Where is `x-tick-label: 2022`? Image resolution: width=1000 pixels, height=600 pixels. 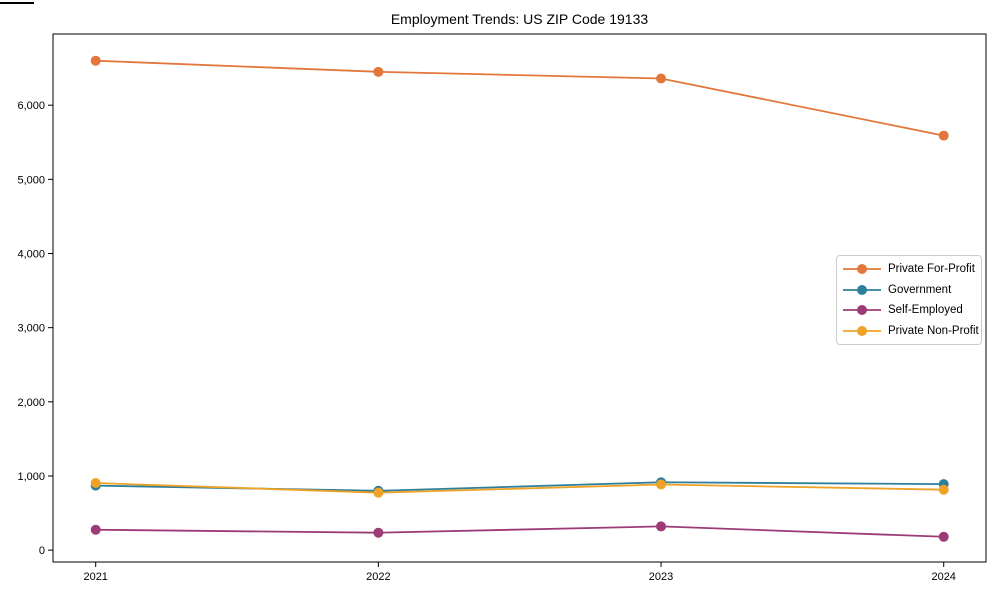 x-tick-label: 2022 is located at coordinates (378, 577).